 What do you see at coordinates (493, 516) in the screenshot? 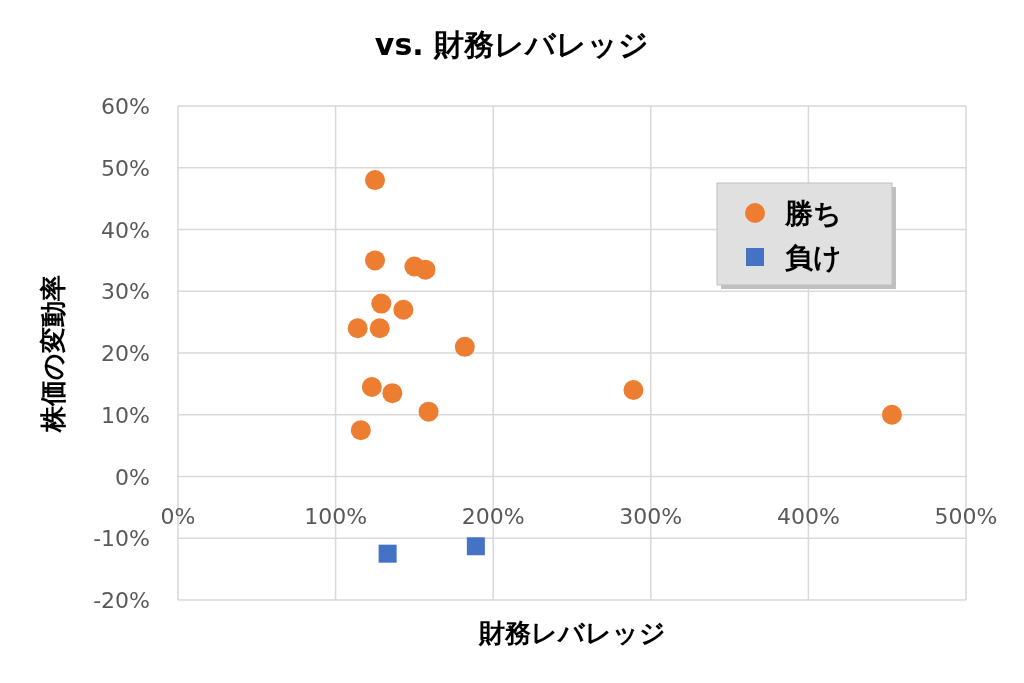
I see `x-tick-label: 200%` at bounding box center [493, 516].